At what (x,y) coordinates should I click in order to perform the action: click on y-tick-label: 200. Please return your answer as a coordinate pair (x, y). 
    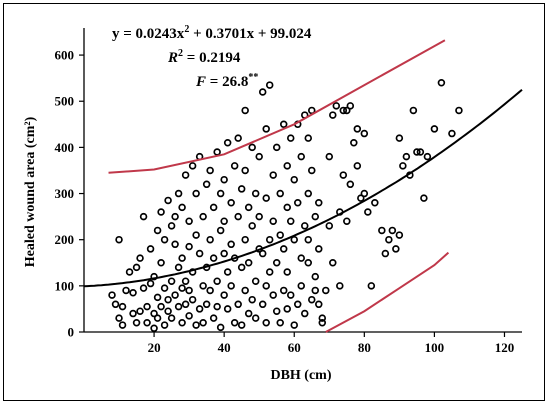
    Looking at the image, I should click on (65, 239).